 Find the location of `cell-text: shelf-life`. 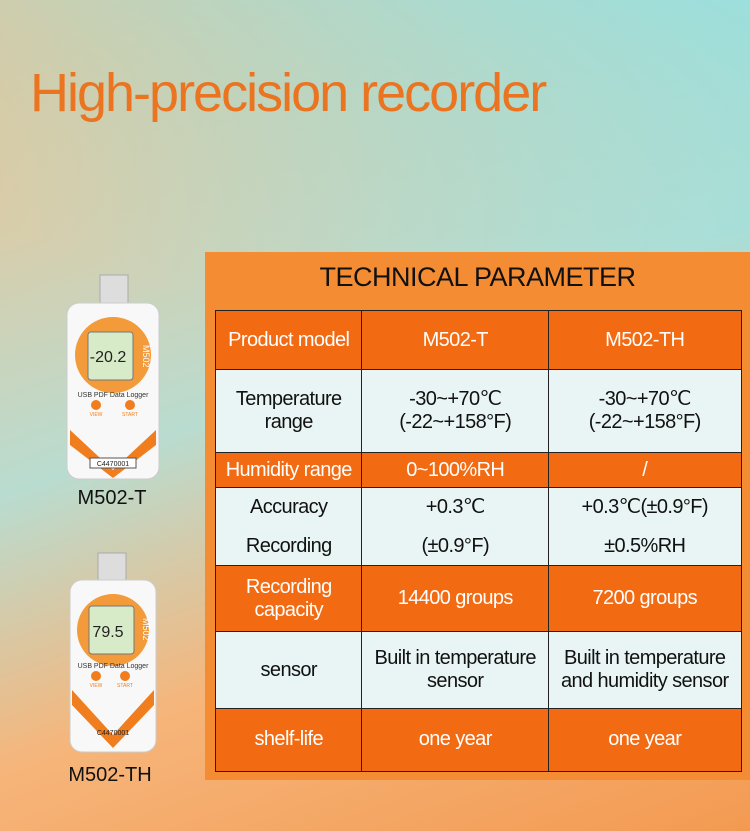

cell-text: shelf-life is located at coordinates (289, 739).